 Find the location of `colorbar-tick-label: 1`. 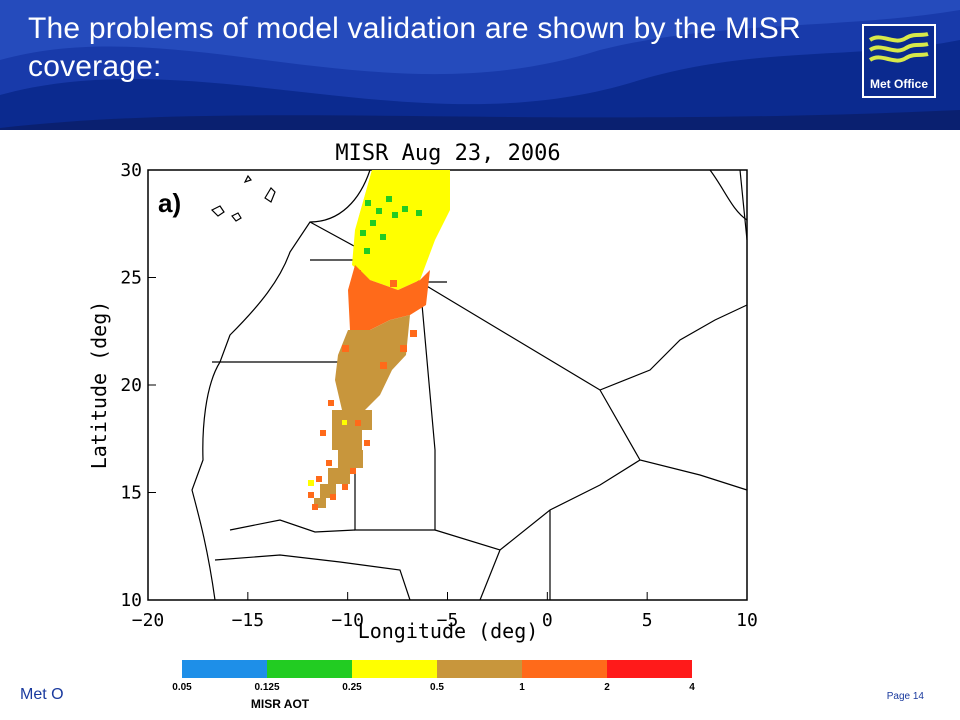

colorbar-tick-label: 1 is located at coordinates (522, 687).